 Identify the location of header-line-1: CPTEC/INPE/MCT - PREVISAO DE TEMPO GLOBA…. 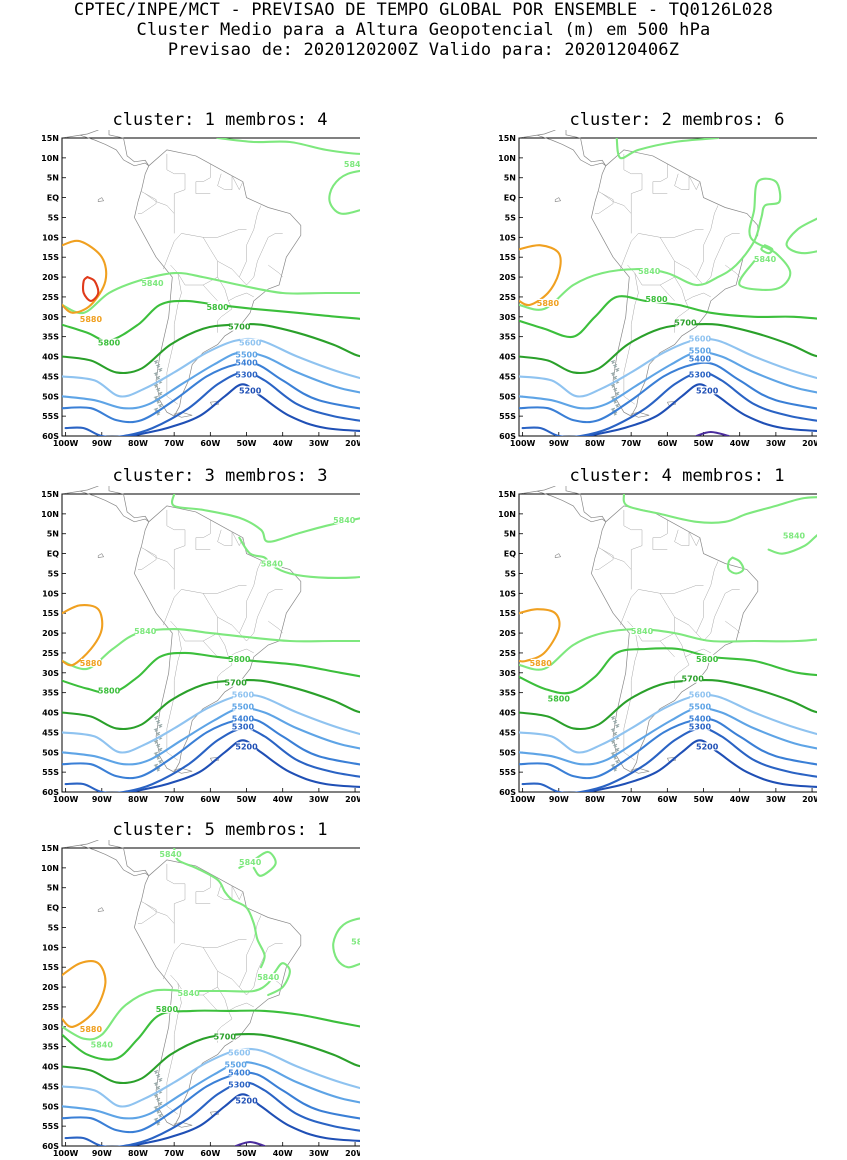
(423, 10).